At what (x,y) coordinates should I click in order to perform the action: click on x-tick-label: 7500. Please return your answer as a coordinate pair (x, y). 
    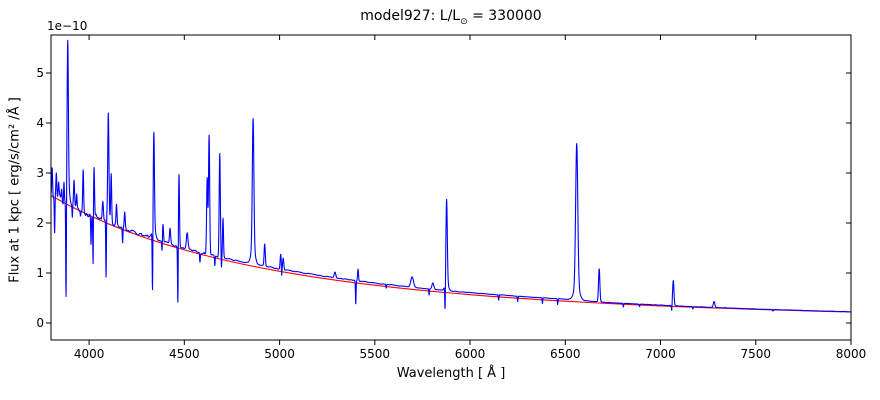
    Looking at the image, I should click on (756, 354).